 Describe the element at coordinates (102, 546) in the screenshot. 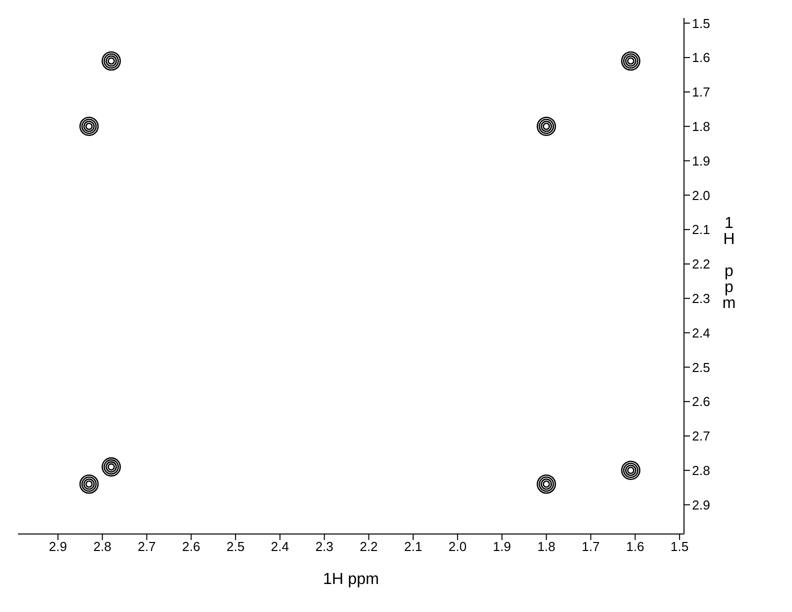

I see `x-tick-label: 2.8` at that location.